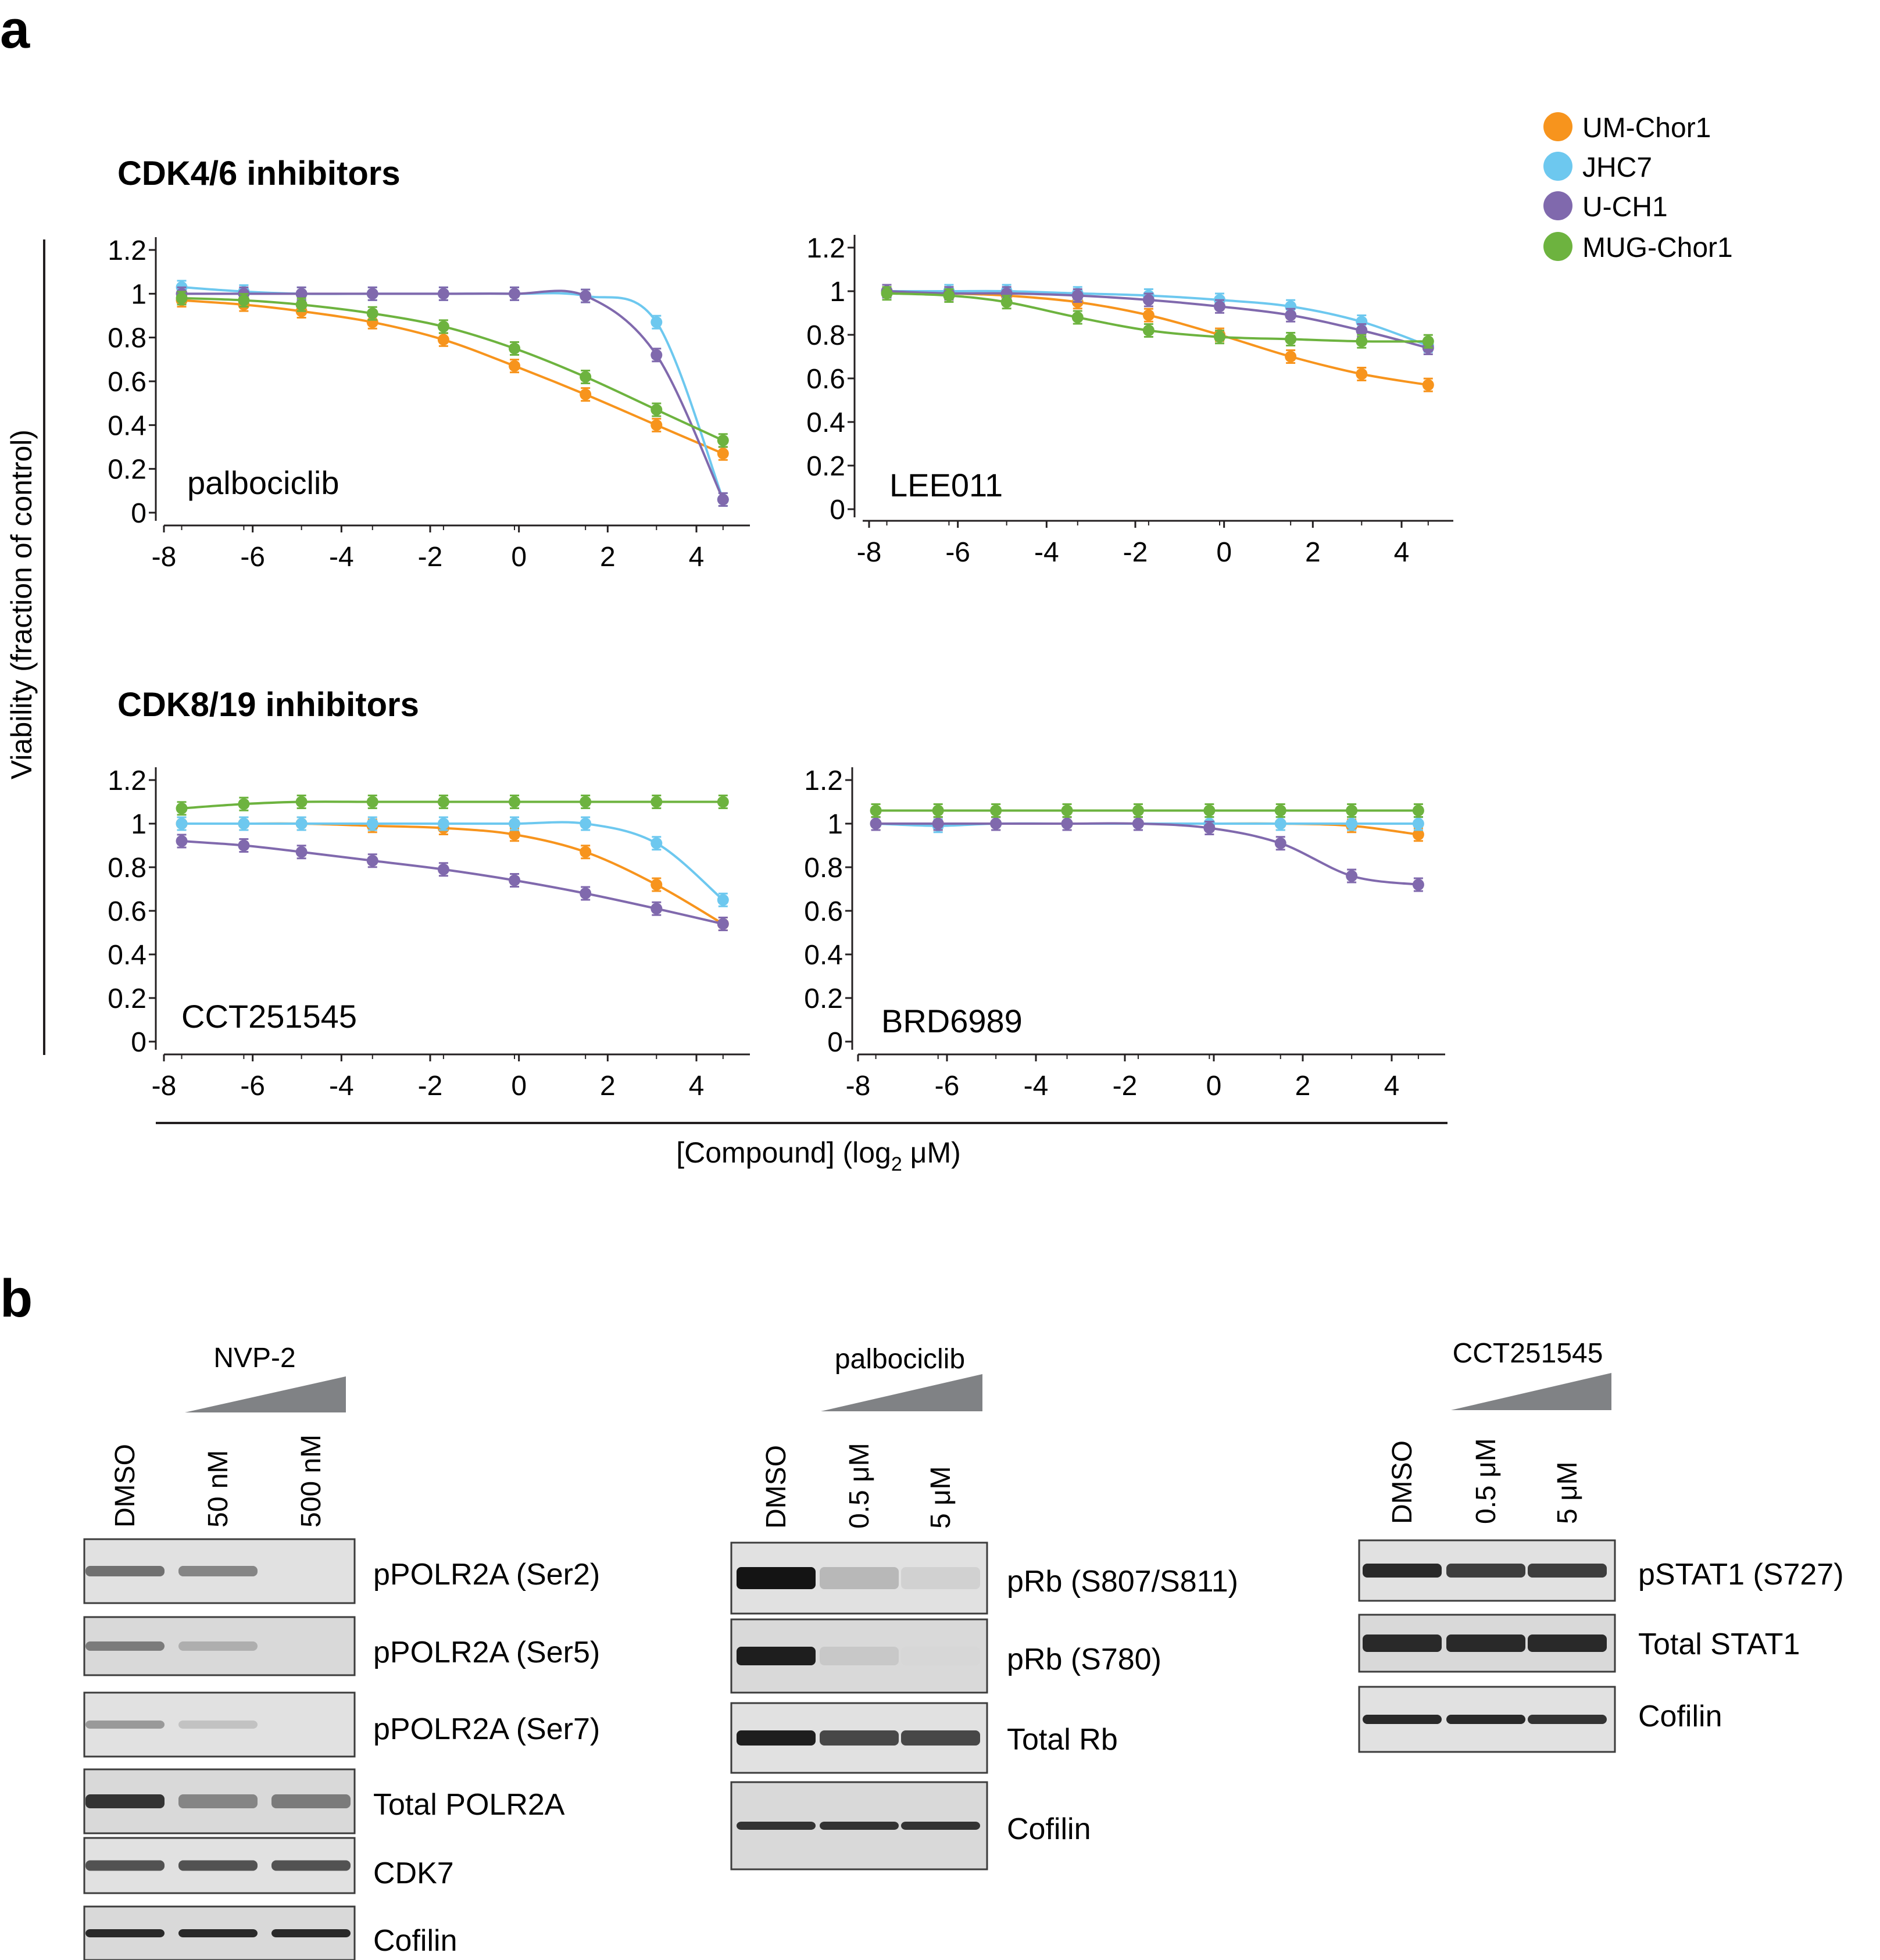  What do you see at coordinates (1528, 1353) in the screenshot?
I see `blot-treatment-label: CCT251545` at bounding box center [1528, 1353].